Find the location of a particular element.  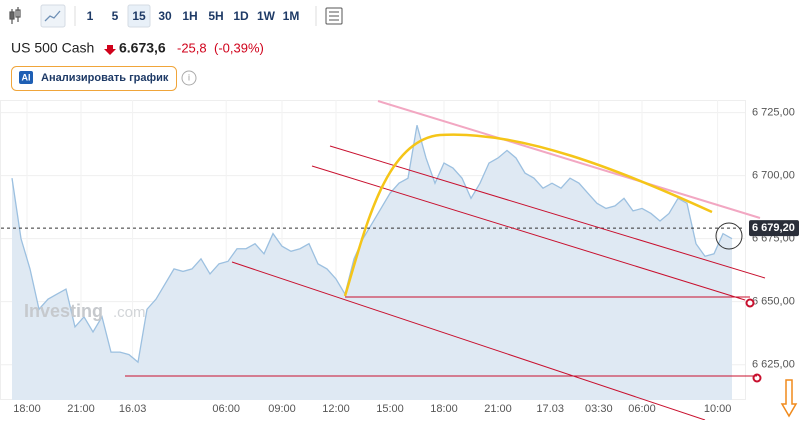

circle-mark is located at coordinates (729, 236).